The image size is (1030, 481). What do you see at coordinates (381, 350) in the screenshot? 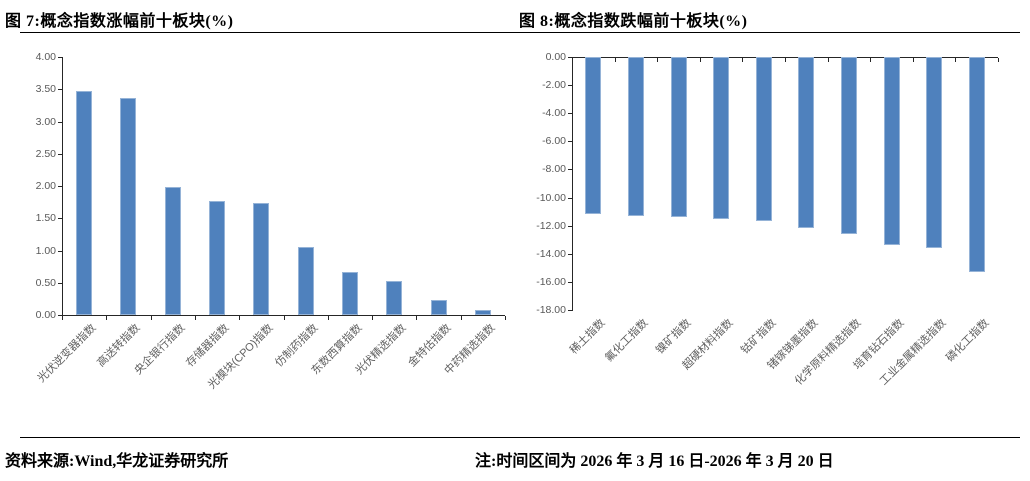
I see `category-label: 光伏精选指数` at bounding box center [381, 350].